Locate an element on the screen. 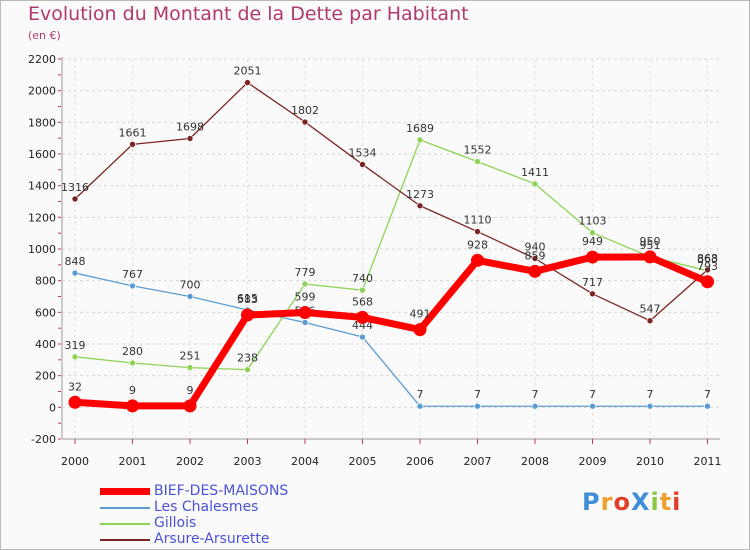 Image resolution: width=750 pixels, height=550 pixels. data-label: 700 is located at coordinates (190, 285).